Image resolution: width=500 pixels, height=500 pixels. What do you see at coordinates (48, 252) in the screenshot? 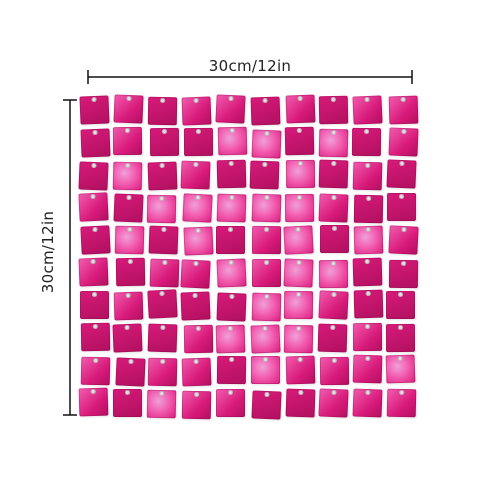
I see `height-dimension-label: 30cm/12in` at bounding box center [48, 252].